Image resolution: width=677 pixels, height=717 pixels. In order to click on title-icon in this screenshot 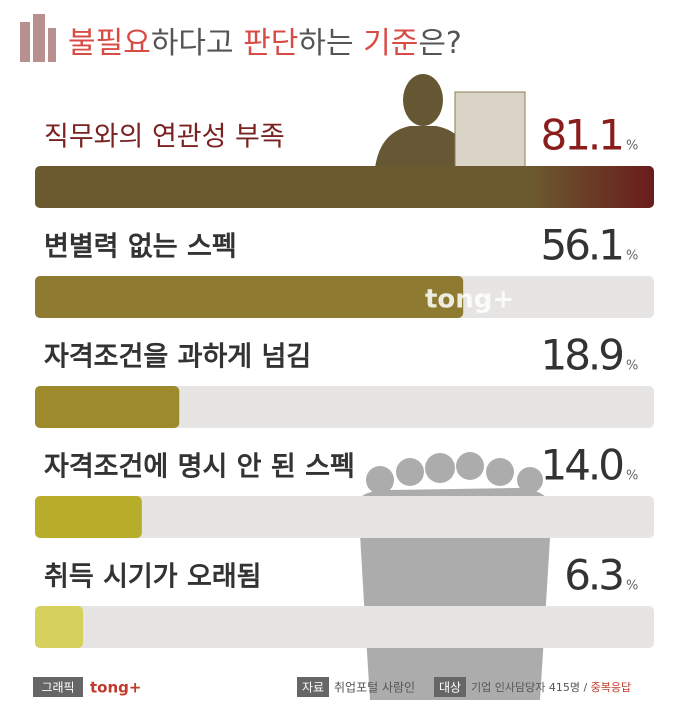, I will do `click(38, 38)`.